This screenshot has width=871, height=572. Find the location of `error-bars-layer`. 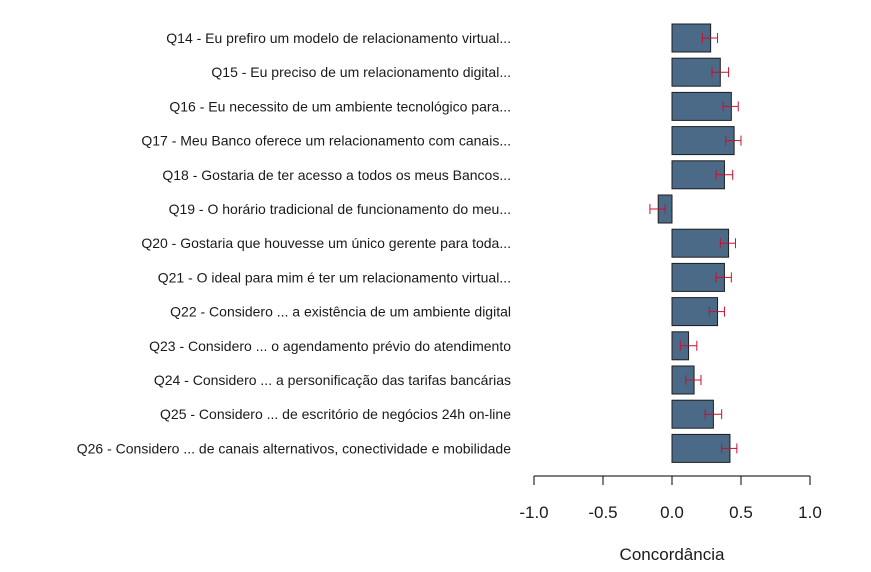

error-bars-layer is located at coordinates (695, 243).